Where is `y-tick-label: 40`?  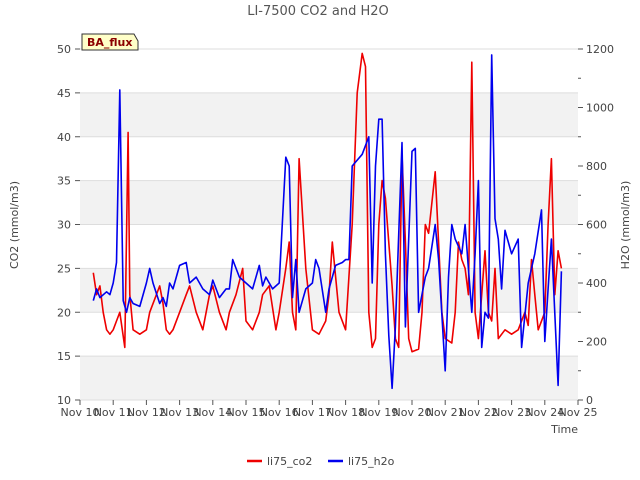
y-tick-label: 40 is located at coordinates (64, 137).